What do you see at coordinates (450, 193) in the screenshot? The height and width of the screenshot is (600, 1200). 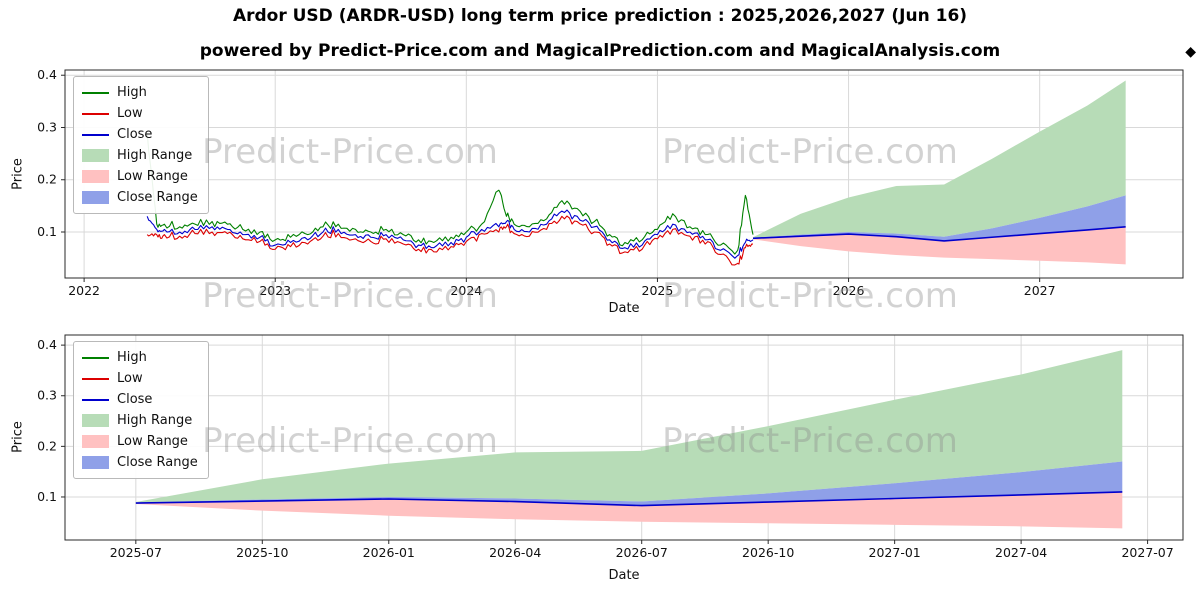 I see `high-history-line` at bounding box center [450, 193].